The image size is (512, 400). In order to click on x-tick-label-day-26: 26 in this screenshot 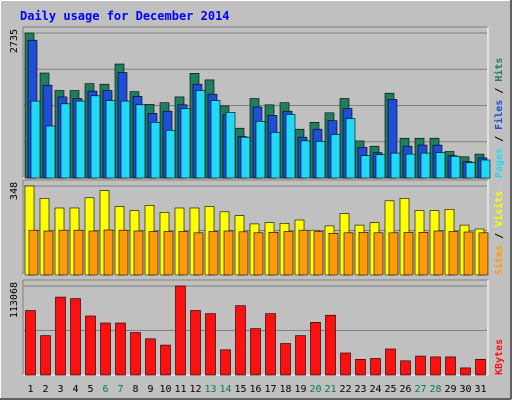, I will do `click(405, 389)`.